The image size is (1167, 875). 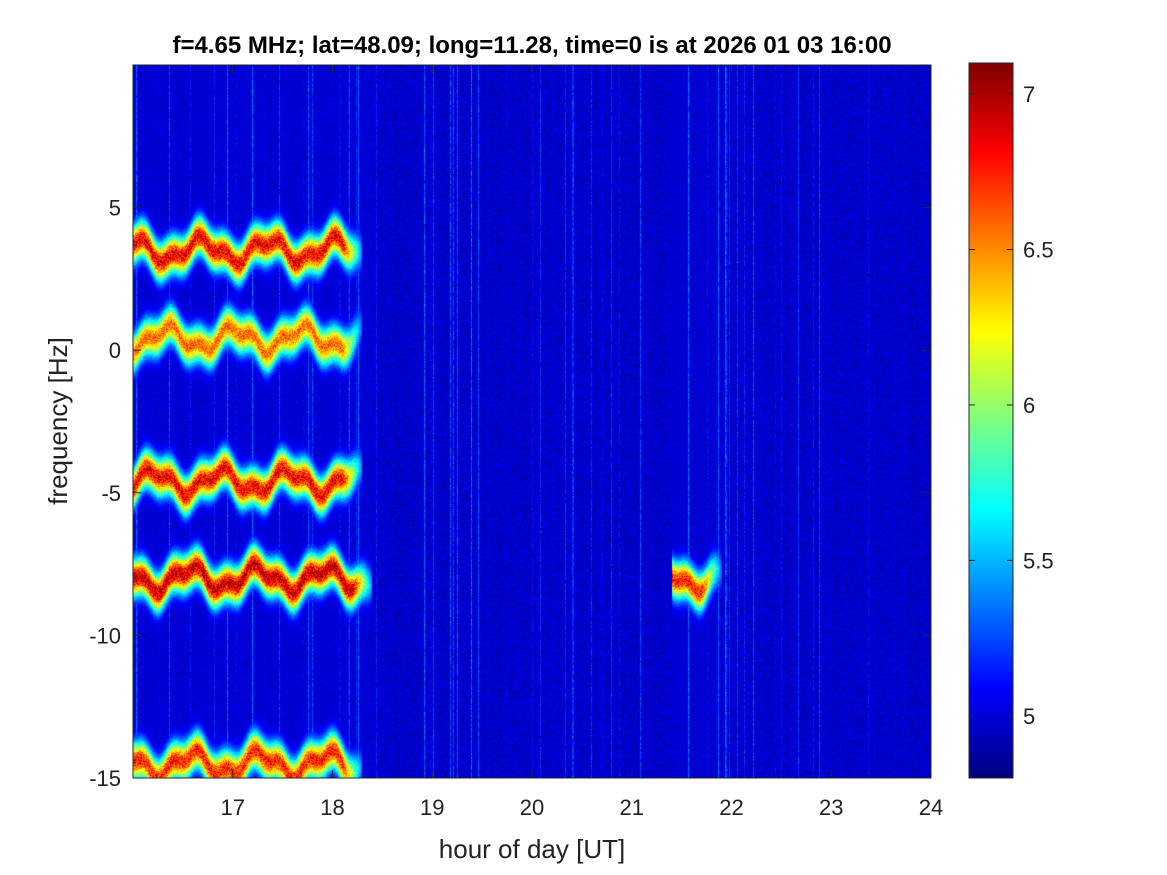 What do you see at coordinates (115, 350) in the screenshot?
I see `y-tick-label: 0` at bounding box center [115, 350].